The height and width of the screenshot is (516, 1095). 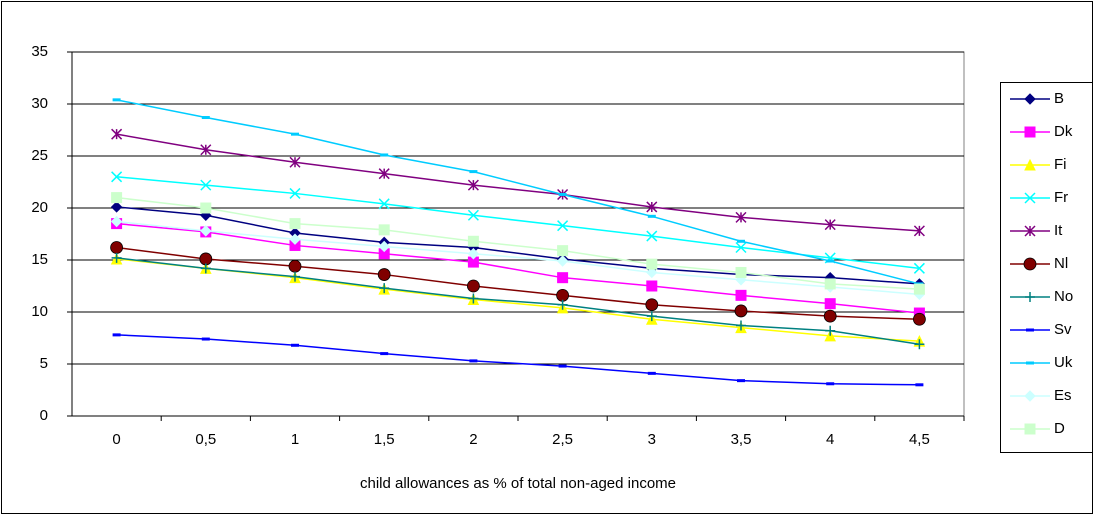 What do you see at coordinates (116, 439) in the screenshot?
I see `x-tick-label: 0` at bounding box center [116, 439].